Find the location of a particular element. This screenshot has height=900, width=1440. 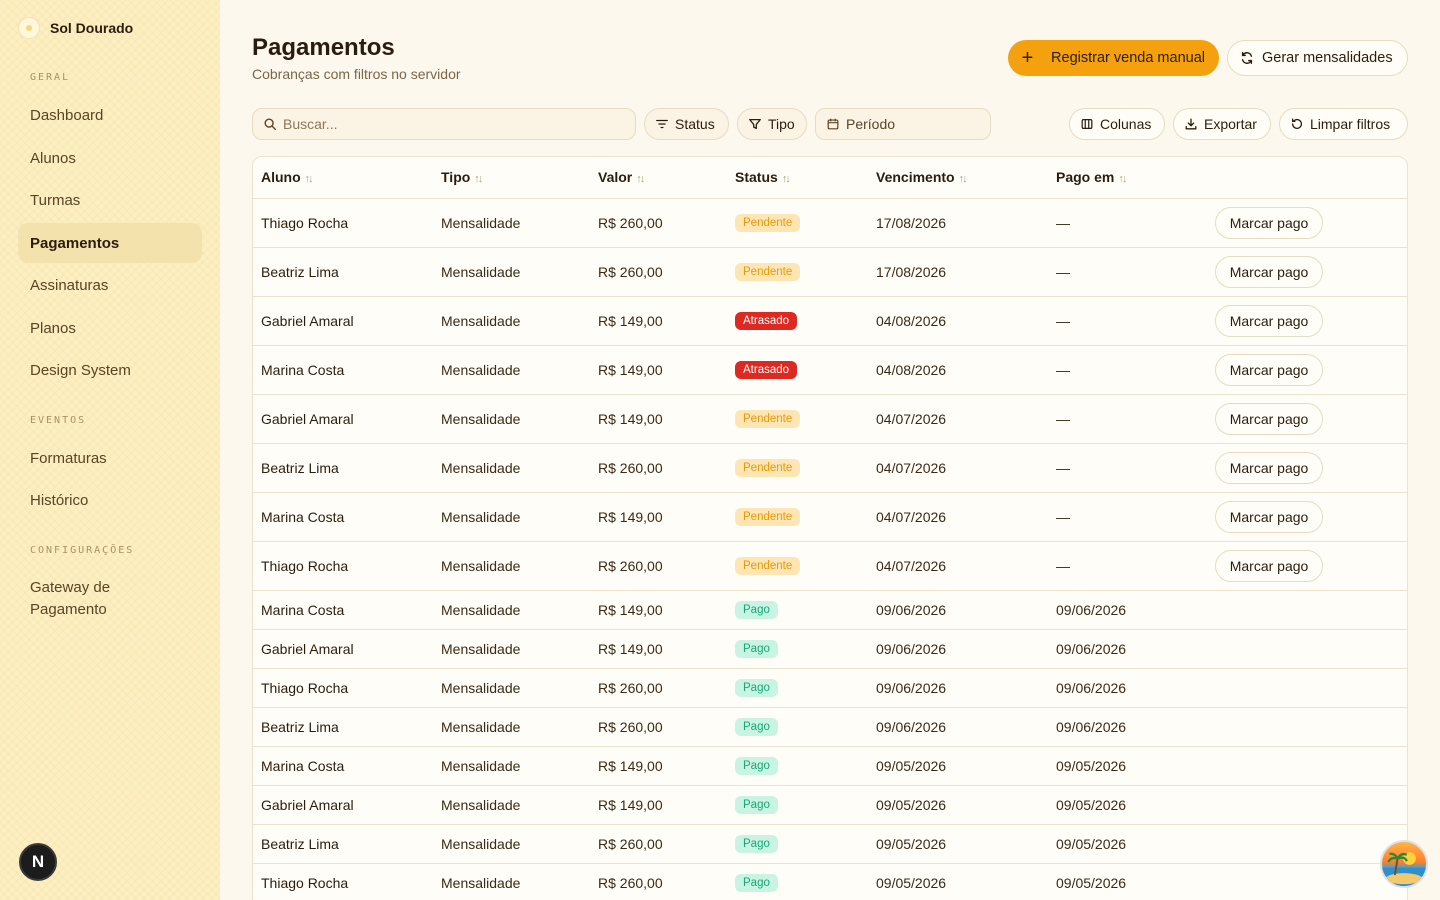

sidebar-item-pagamentos: Pagamentos is located at coordinates (110, 243).